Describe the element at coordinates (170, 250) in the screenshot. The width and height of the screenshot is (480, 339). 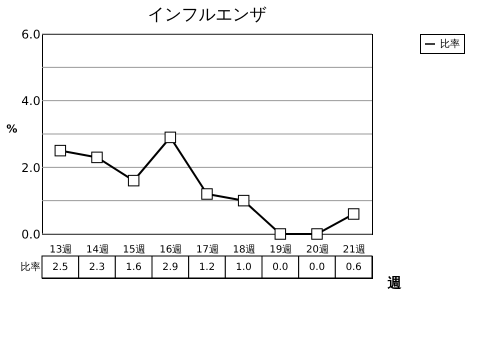
I see `x-tick-label: 16週` at that location.